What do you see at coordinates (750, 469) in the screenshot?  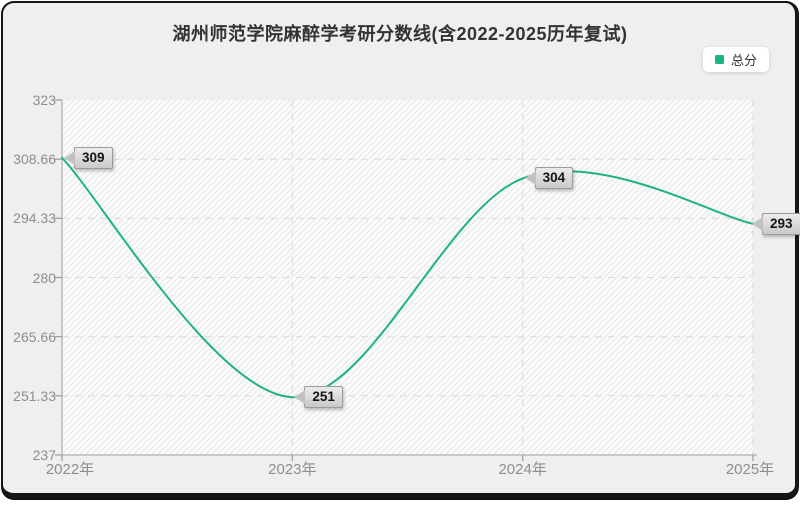 I see `x-axis-tick-label: 2025年` at bounding box center [750, 469].